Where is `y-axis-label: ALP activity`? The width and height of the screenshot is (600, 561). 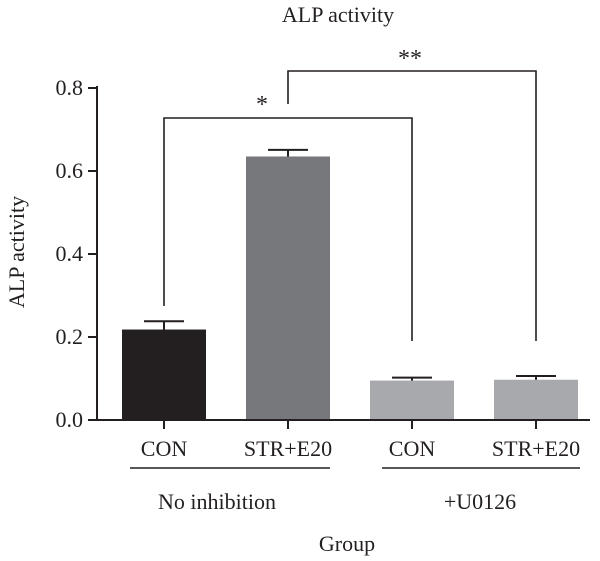
y-axis-label: ALP activity is located at coordinates (16, 252).